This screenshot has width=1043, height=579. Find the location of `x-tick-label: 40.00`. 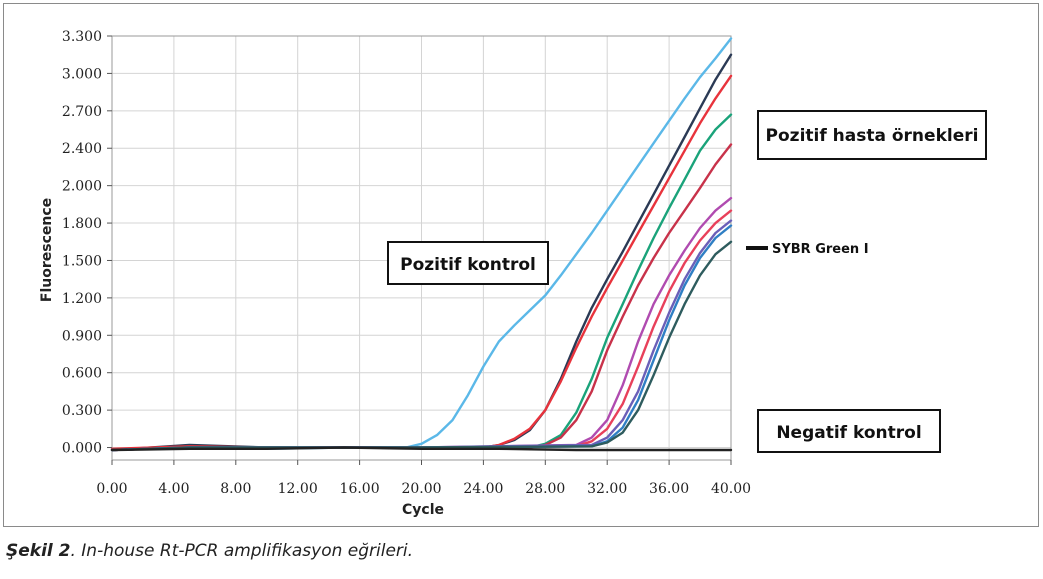

x-tick-label: 40.00 is located at coordinates (731, 489).